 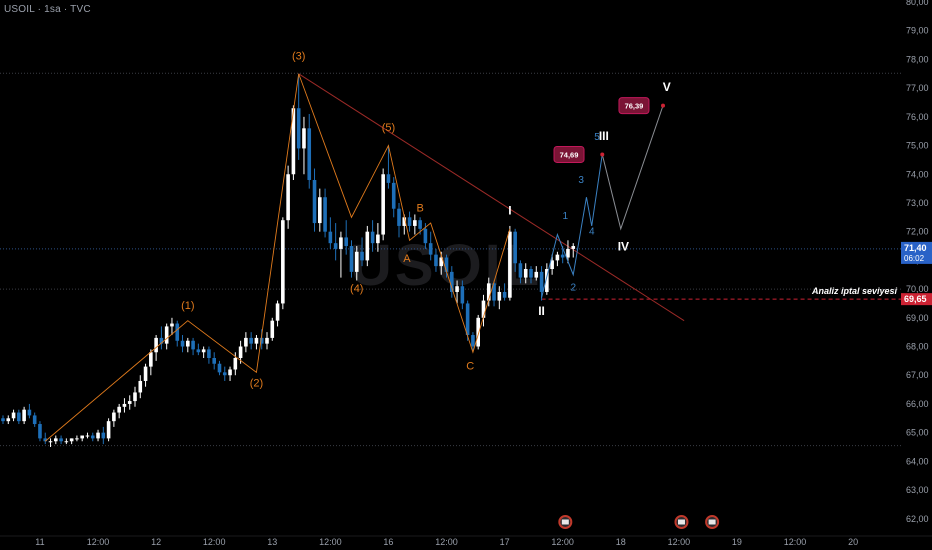 What do you see at coordinates (632, 168) in the screenshot?
I see `projection-path` at bounding box center [632, 168].